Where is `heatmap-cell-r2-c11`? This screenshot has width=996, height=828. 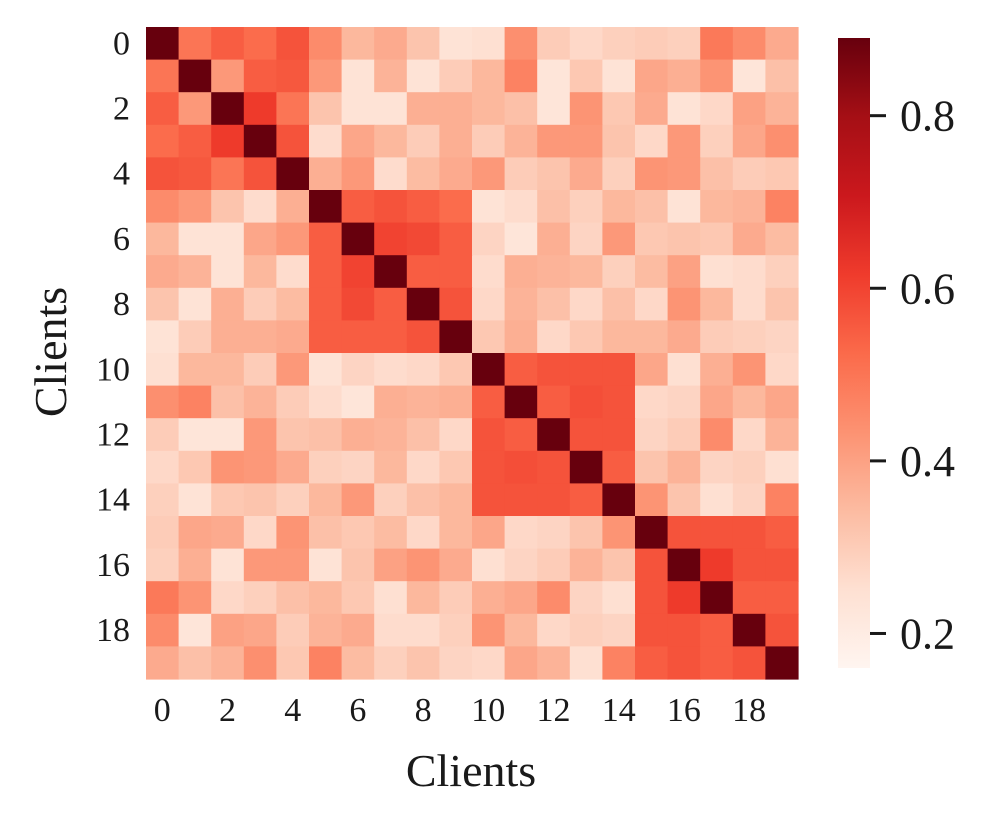
heatmap-cell-r2-c11 is located at coordinates (521, 109).